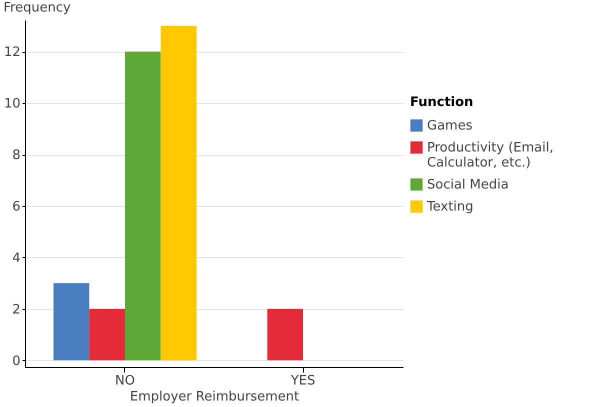  Describe the element at coordinates (16, 361) in the screenshot. I see `y-tick-label: 0` at that location.